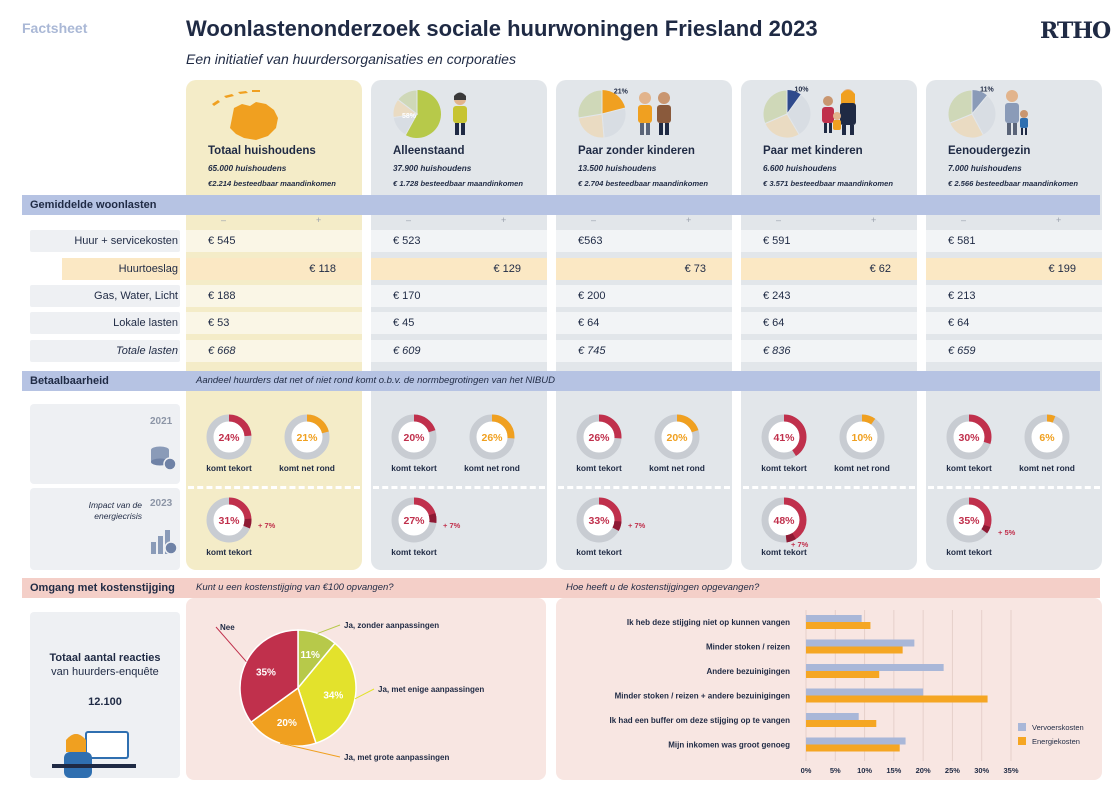 The image size is (1120, 795). What do you see at coordinates (893, 770) in the screenshot?
I see `bar-x-tick: 15%` at bounding box center [893, 770].